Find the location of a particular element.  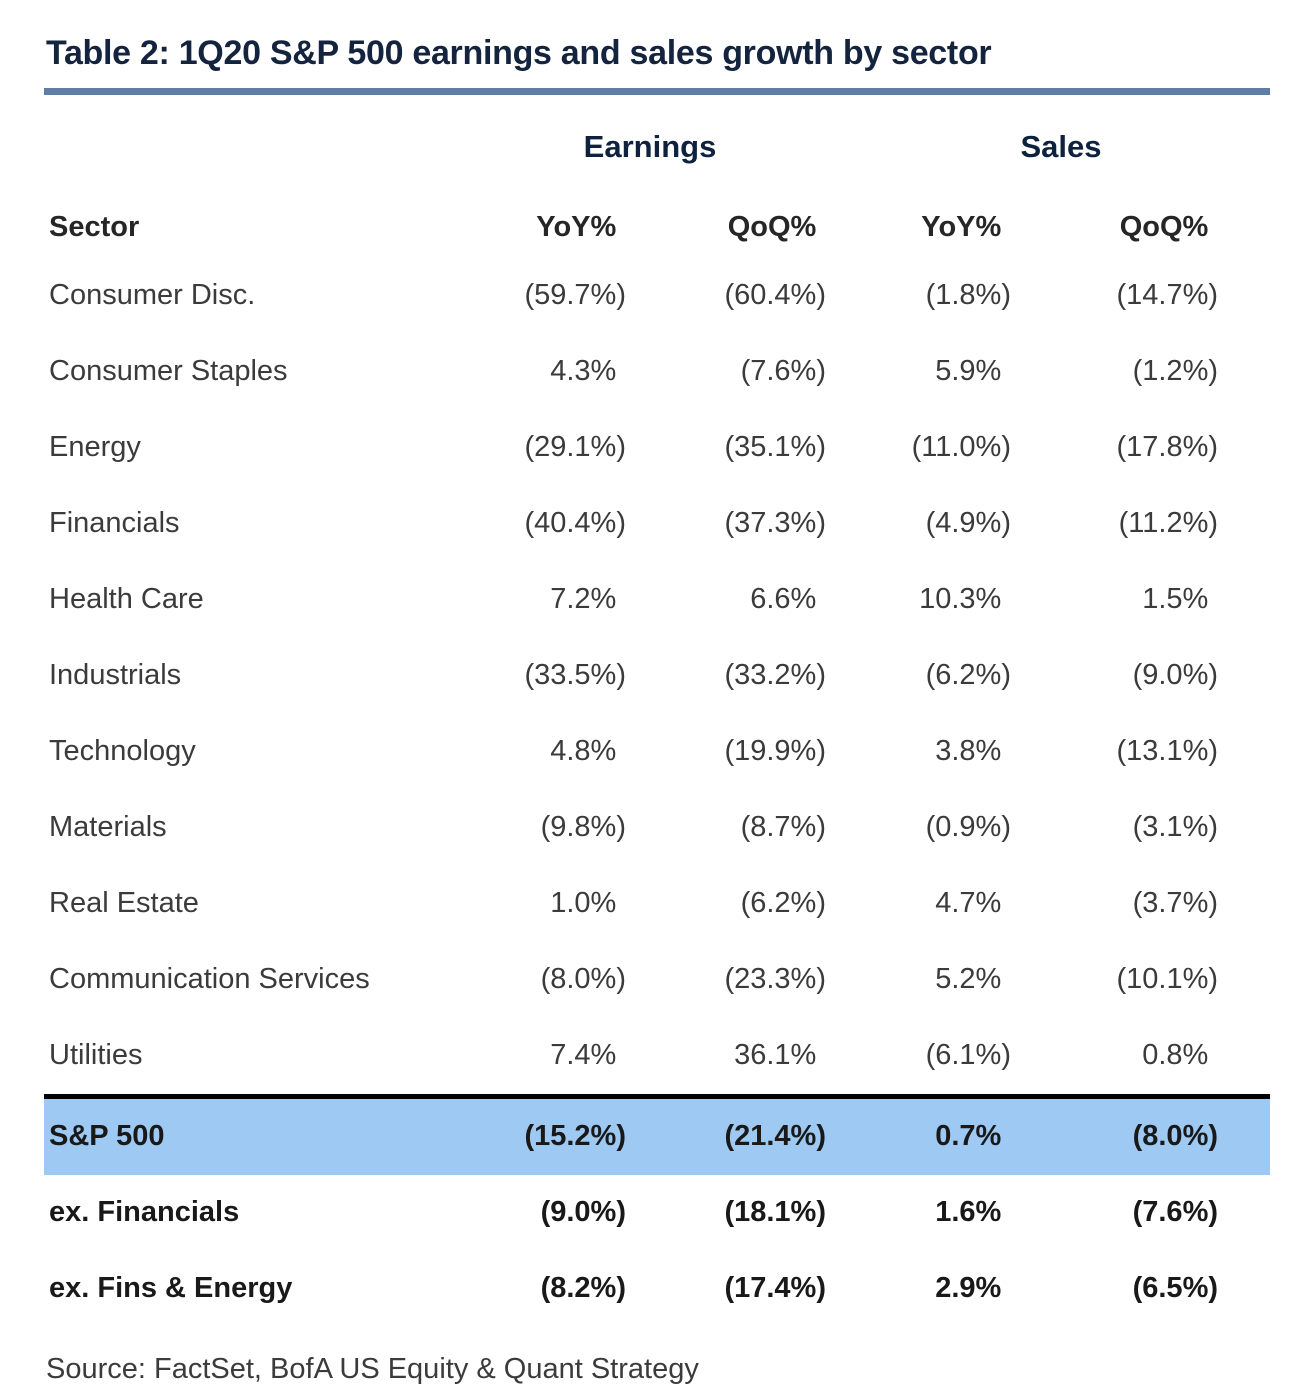

value-cell: (19.9%) is located at coordinates (775, 751).